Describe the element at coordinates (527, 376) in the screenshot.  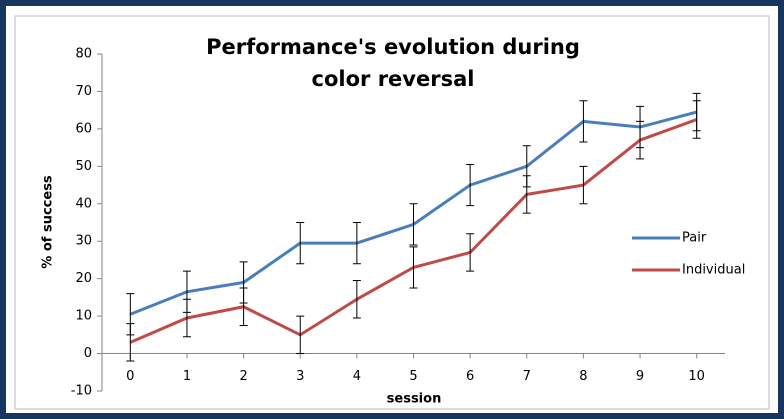
I see `x-tick-label: 7` at that location.